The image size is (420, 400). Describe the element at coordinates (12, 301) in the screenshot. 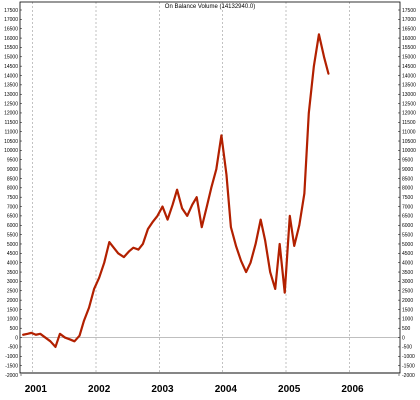

I see `y-tick-label-left: 2000` at that location.